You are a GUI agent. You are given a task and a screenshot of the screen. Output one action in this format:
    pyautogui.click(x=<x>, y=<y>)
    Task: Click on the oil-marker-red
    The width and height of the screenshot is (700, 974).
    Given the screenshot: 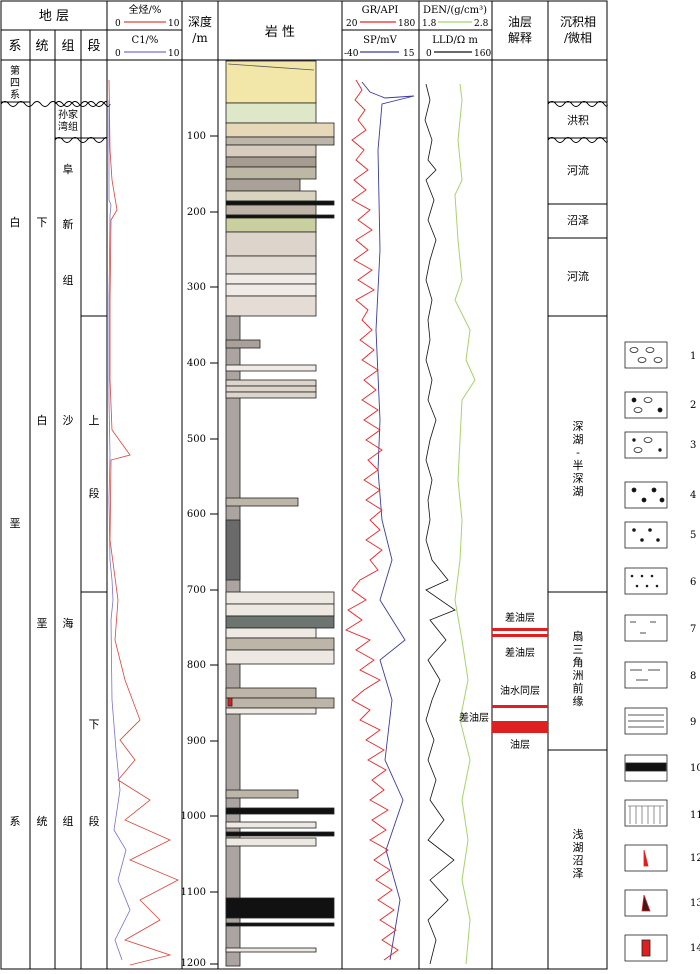 What is the action you would take?
    pyautogui.click(x=230, y=702)
    